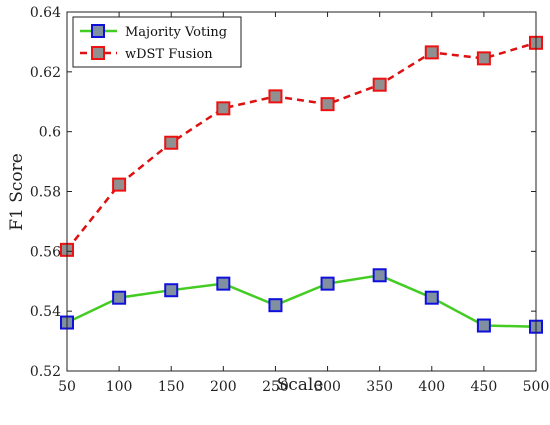 This screenshot has width=550, height=425. Describe the element at coordinates (45, 73) in the screenshot. I see `y-tick-label: 0.62` at that location.